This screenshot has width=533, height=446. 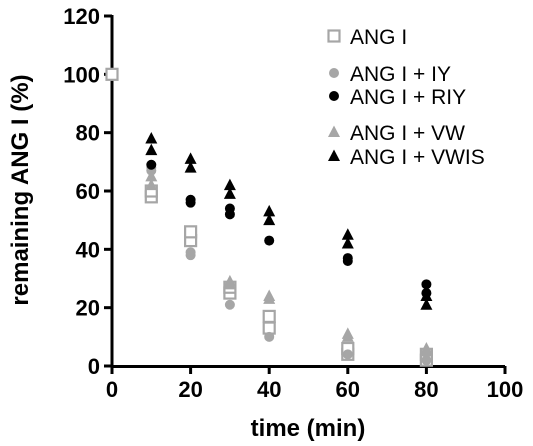 What do you see at coordinates (408, 97) in the screenshot?
I see `legend-label: ANG I + RIY` at bounding box center [408, 97].